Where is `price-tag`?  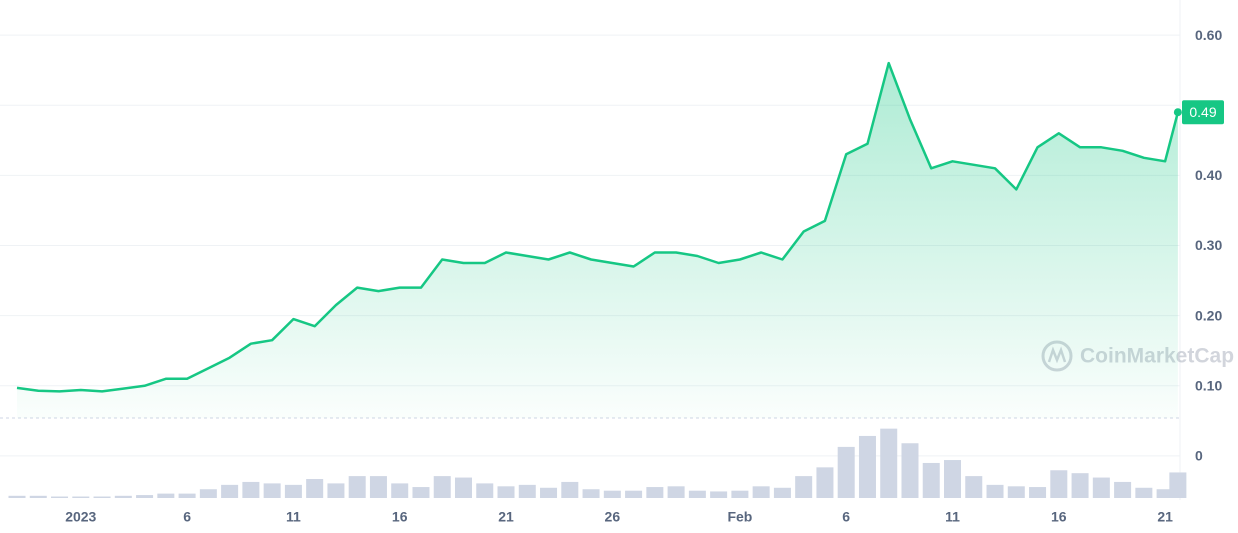 price-tag is located at coordinates (1203, 112).